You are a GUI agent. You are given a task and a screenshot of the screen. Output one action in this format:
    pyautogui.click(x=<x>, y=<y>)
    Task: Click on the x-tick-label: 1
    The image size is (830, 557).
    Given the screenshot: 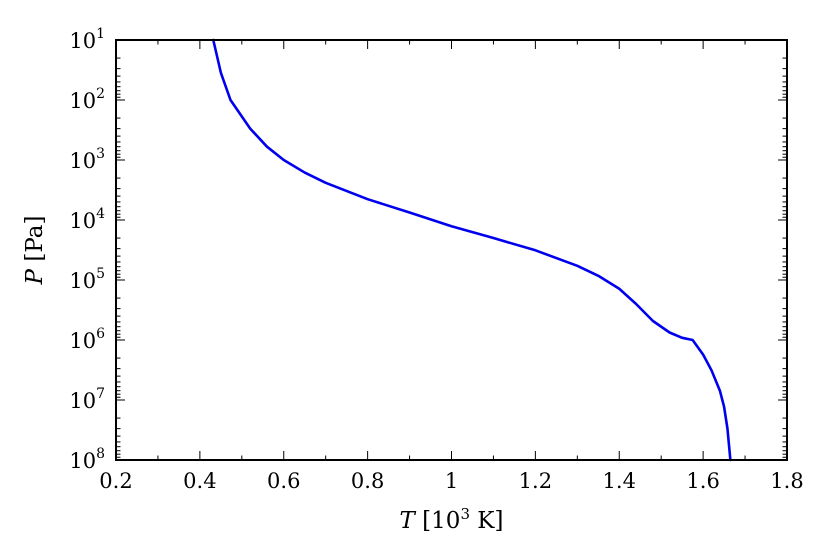 What is the action you would take?
    pyautogui.click(x=451, y=481)
    